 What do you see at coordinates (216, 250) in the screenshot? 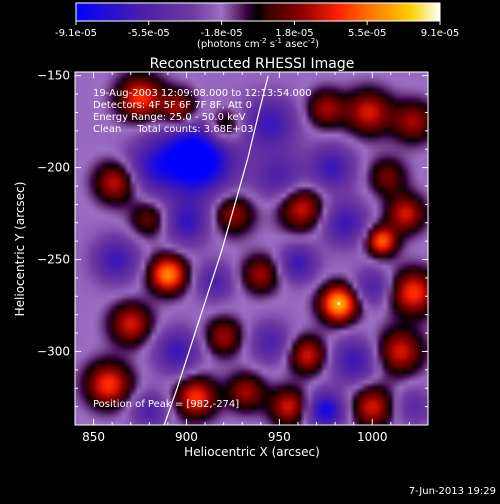
I see `solar-limb-line` at bounding box center [216, 250].